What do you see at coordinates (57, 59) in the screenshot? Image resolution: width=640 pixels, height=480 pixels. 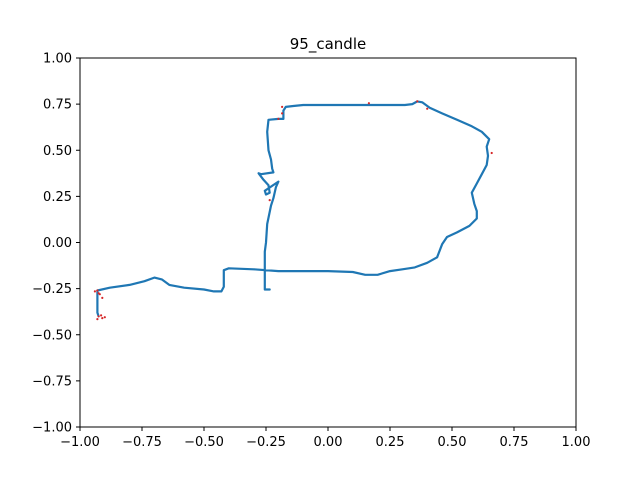 I see `y-tick-label: 1.00` at bounding box center [57, 59].